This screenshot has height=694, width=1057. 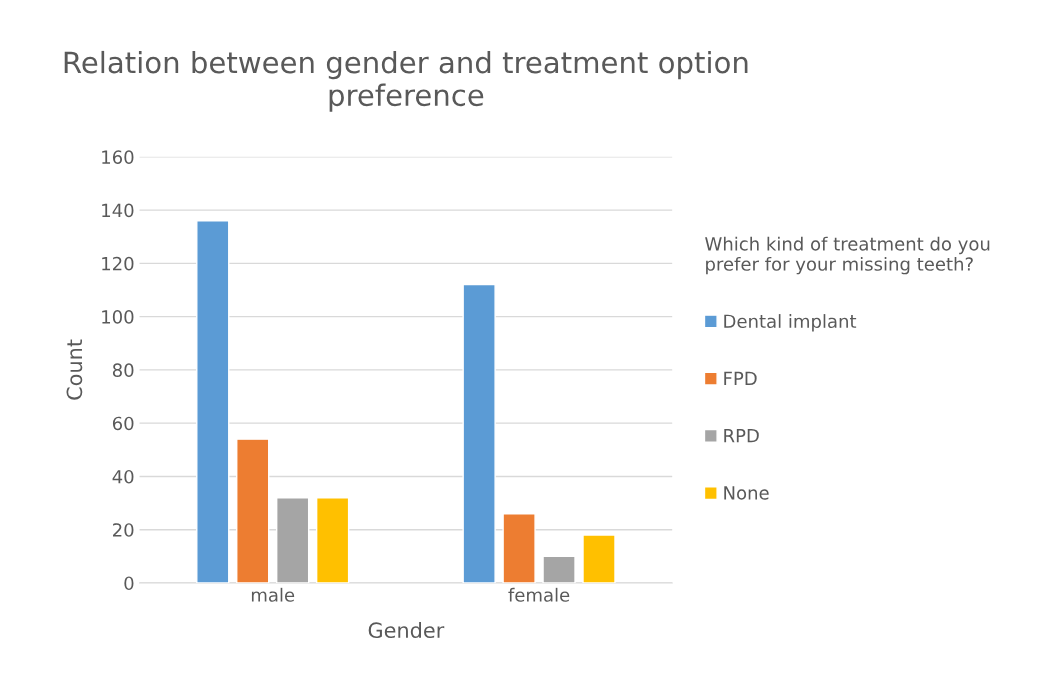 What do you see at coordinates (741, 436) in the screenshot?
I see `legend-label: RPD` at bounding box center [741, 436].